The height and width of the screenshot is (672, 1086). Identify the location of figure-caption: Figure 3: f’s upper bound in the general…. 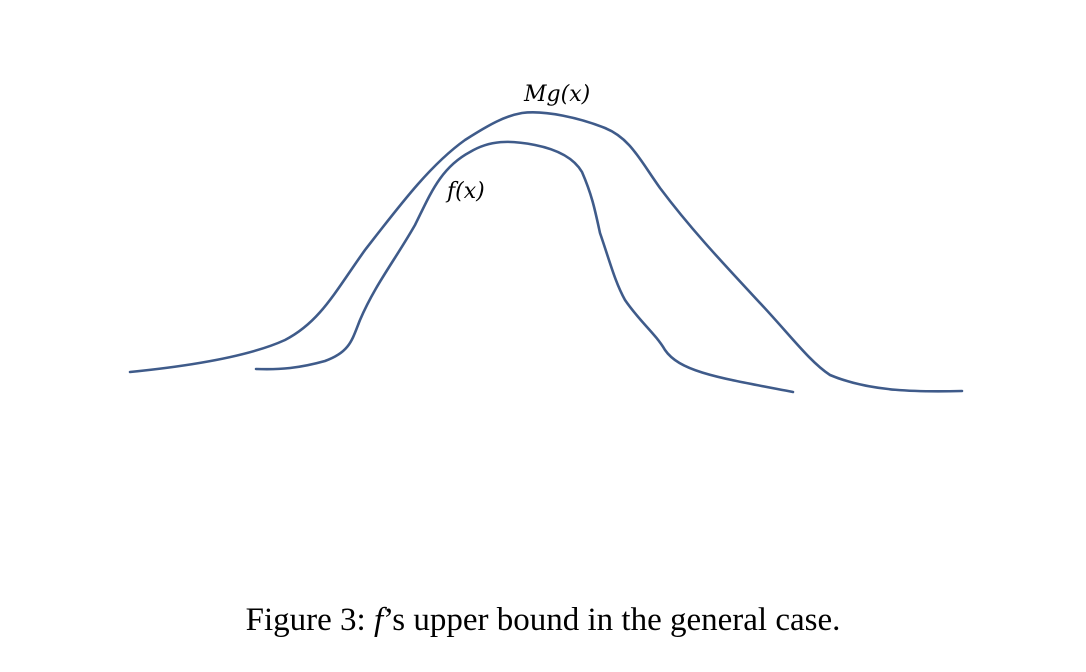
(543, 620).